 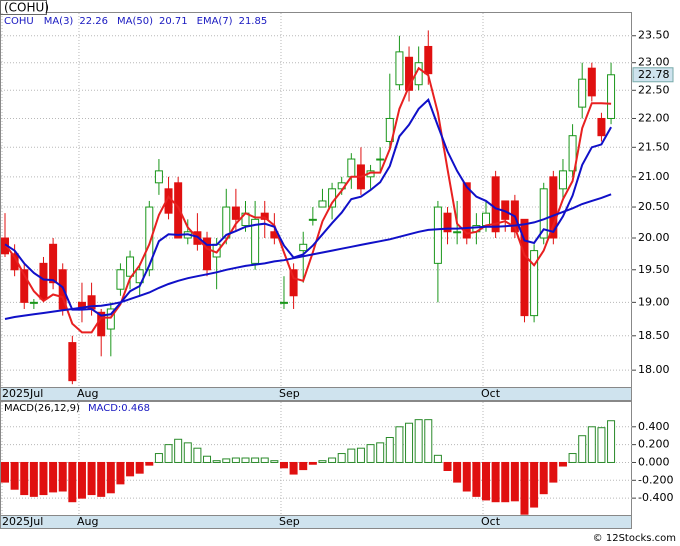 What do you see at coordinates (654, 335) in the screenshot?
I see `y-tick-label: 18.50` at bounding box center [654, 335].